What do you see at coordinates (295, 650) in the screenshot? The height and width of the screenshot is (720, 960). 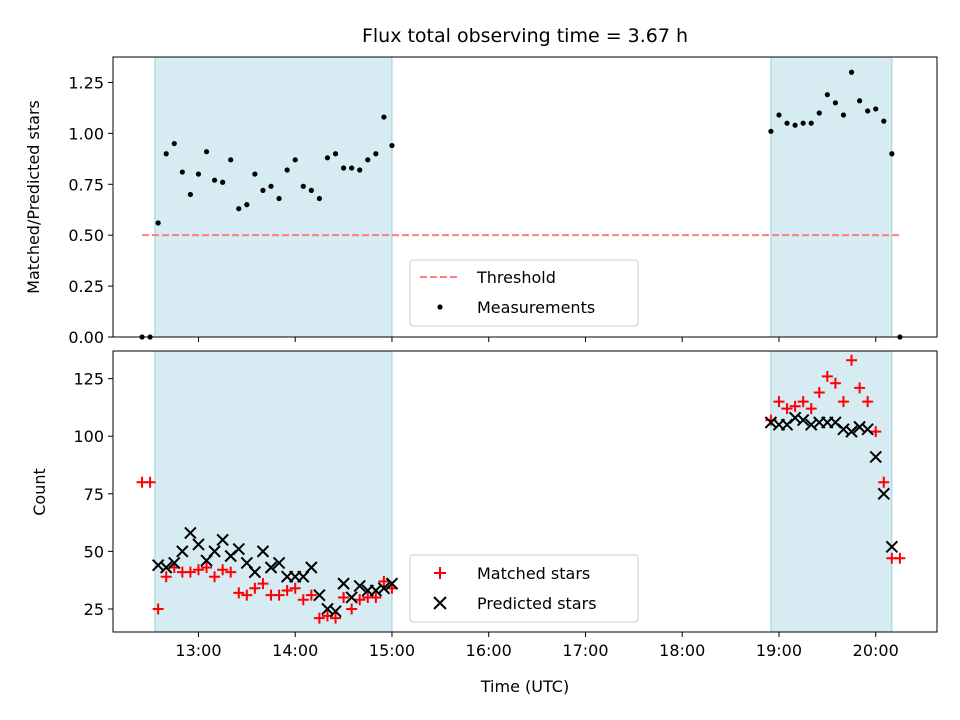 I see `x-tick-label: 14:00` at bounding box center [295, 650].